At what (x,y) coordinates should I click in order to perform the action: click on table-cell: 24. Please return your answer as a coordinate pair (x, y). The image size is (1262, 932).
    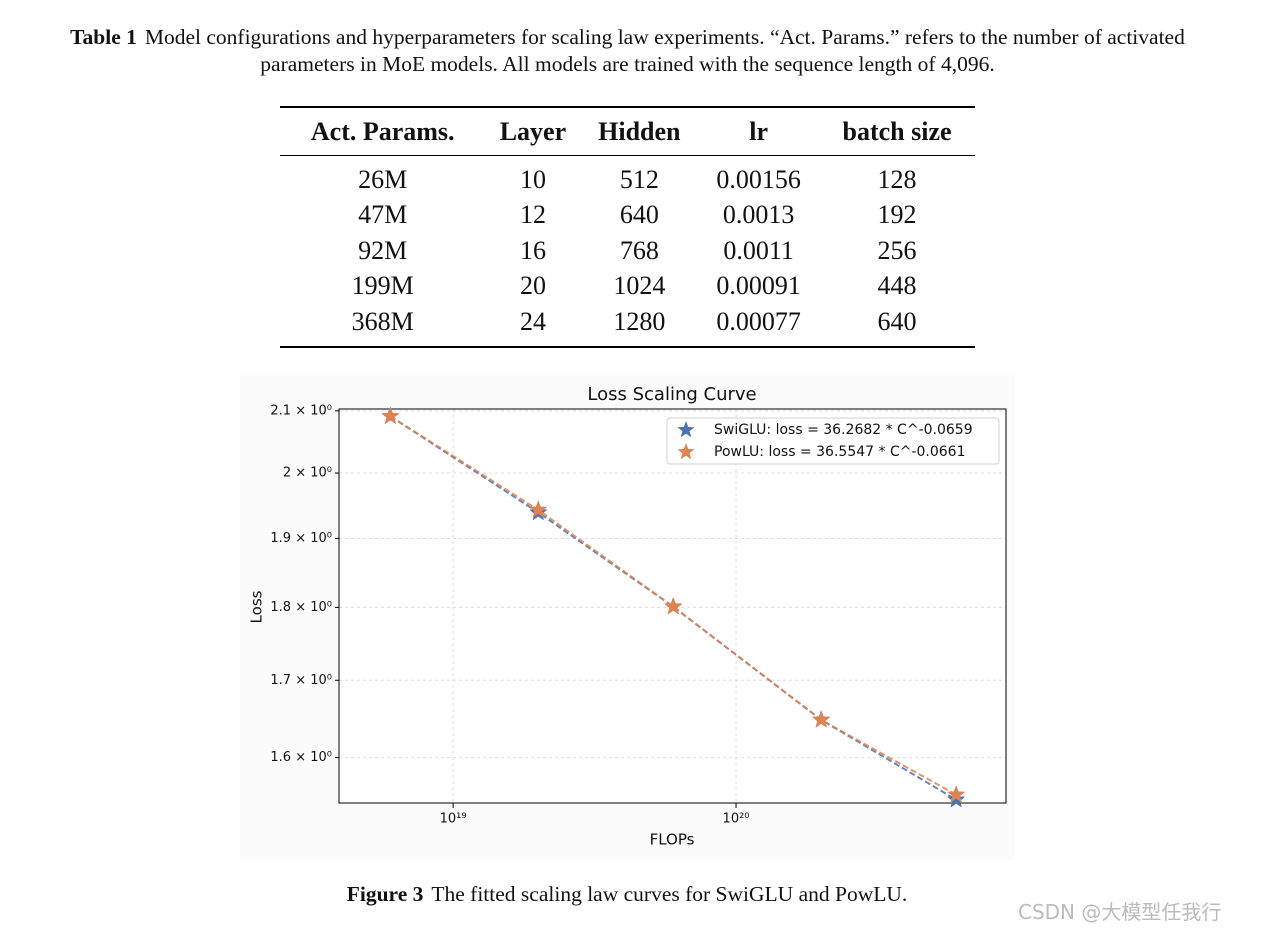
    Looking at the image, I should click on (532, 321).